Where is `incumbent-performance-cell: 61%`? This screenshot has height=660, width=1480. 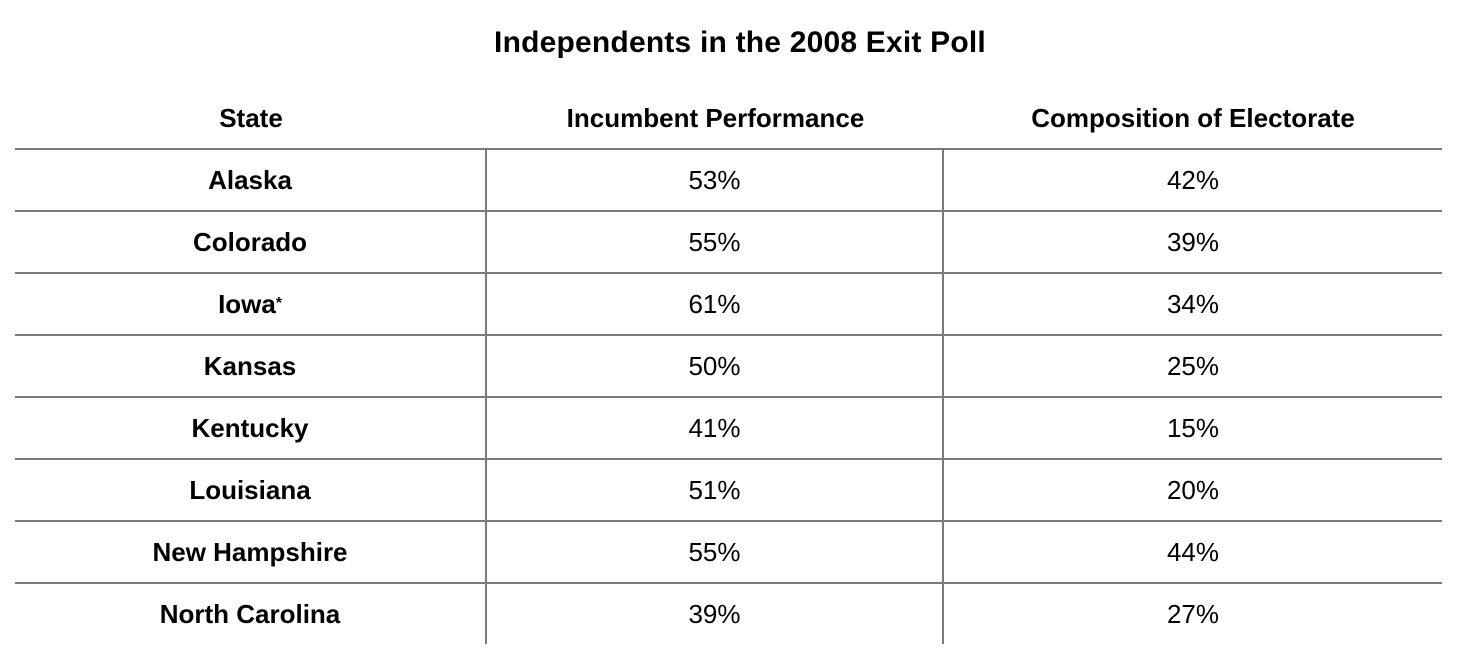 incumbent-performance-cell: 61% is located at coordinates (715, 304).